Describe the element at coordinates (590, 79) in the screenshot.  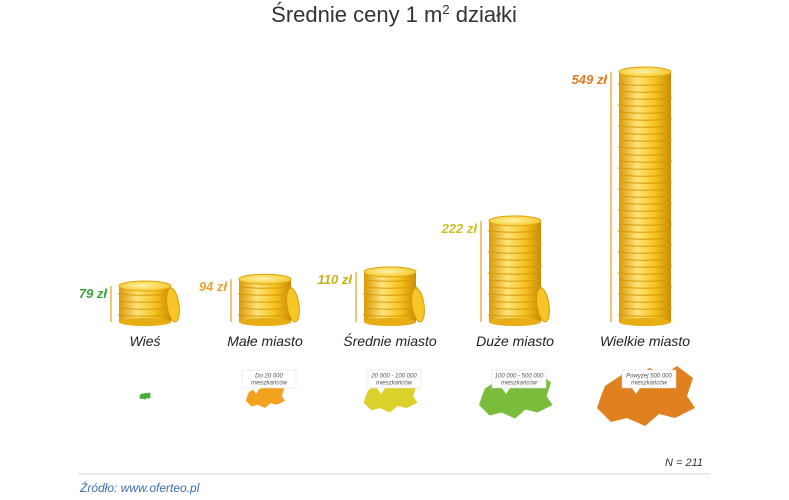
I see `value-label-5: 549 zł` at that location.